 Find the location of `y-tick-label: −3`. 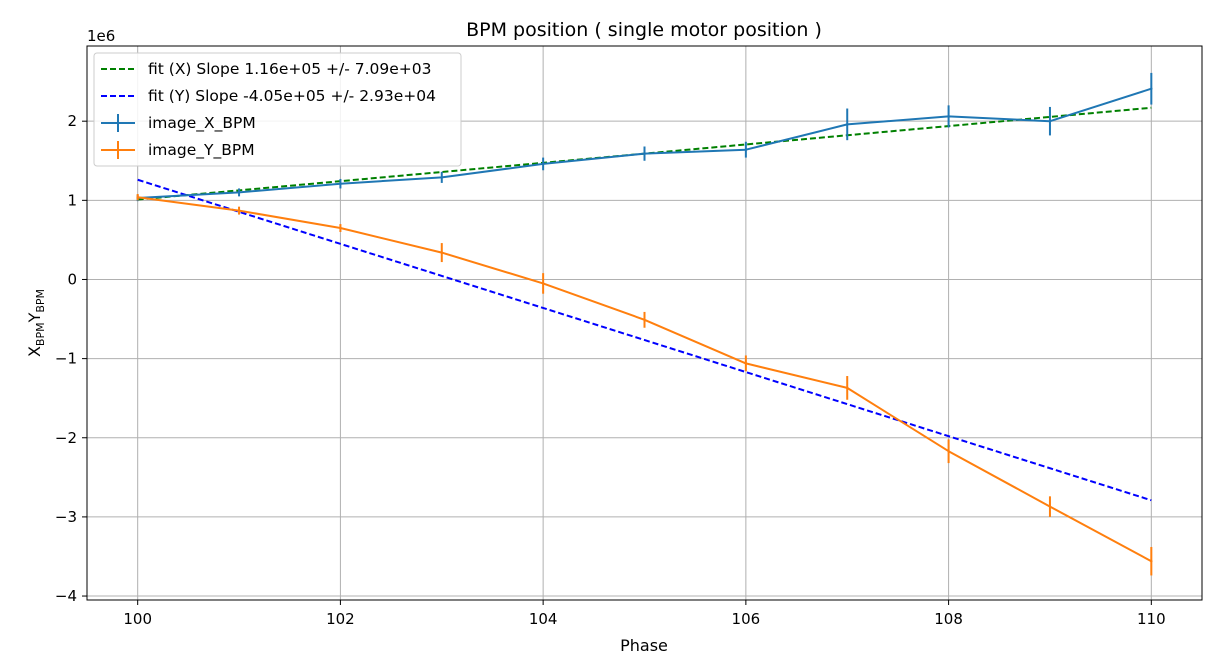

y-tick-label: −3 is located at coordinates (66, 517).